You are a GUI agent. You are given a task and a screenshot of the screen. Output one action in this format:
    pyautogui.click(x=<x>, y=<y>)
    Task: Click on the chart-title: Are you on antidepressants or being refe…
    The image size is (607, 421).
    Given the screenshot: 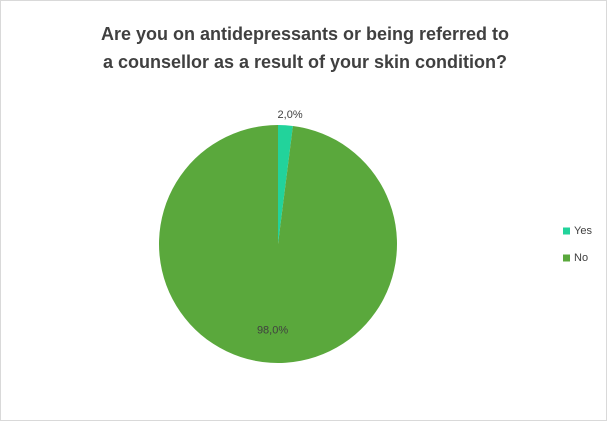 What is the action you would take?
    pyautogui.click(x=305, y=34)
    